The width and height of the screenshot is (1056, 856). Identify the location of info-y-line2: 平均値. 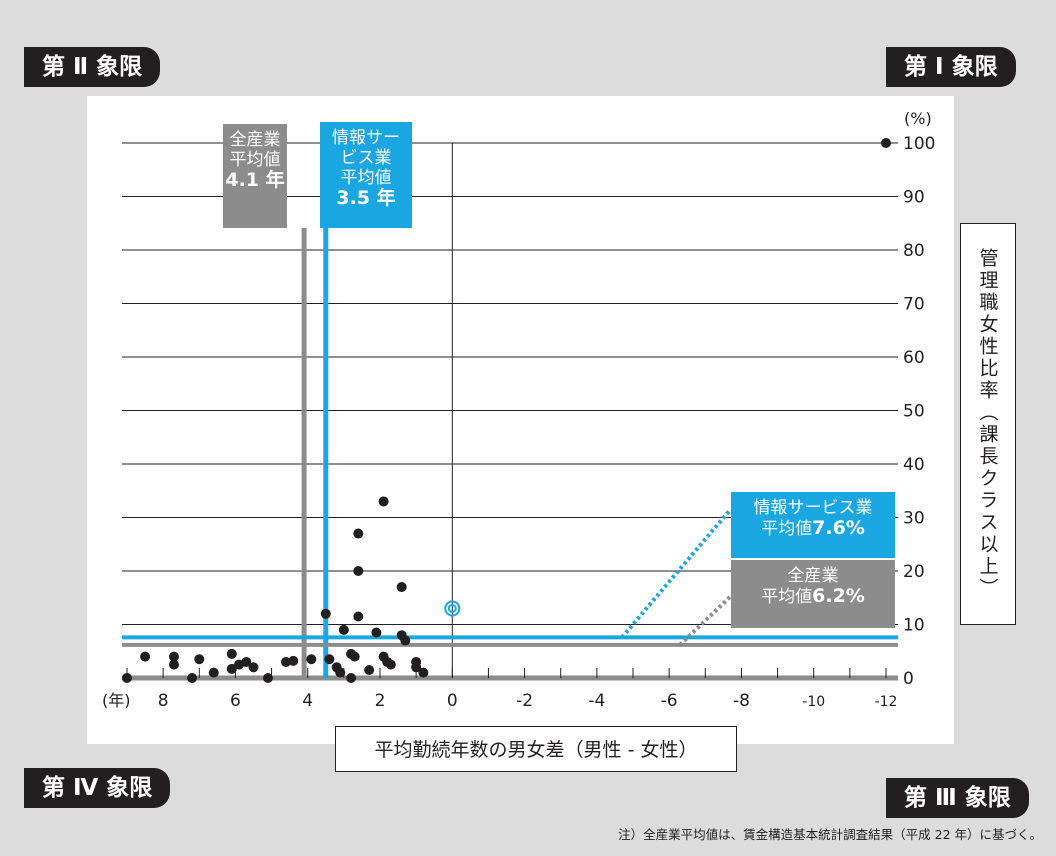
(787, 529).